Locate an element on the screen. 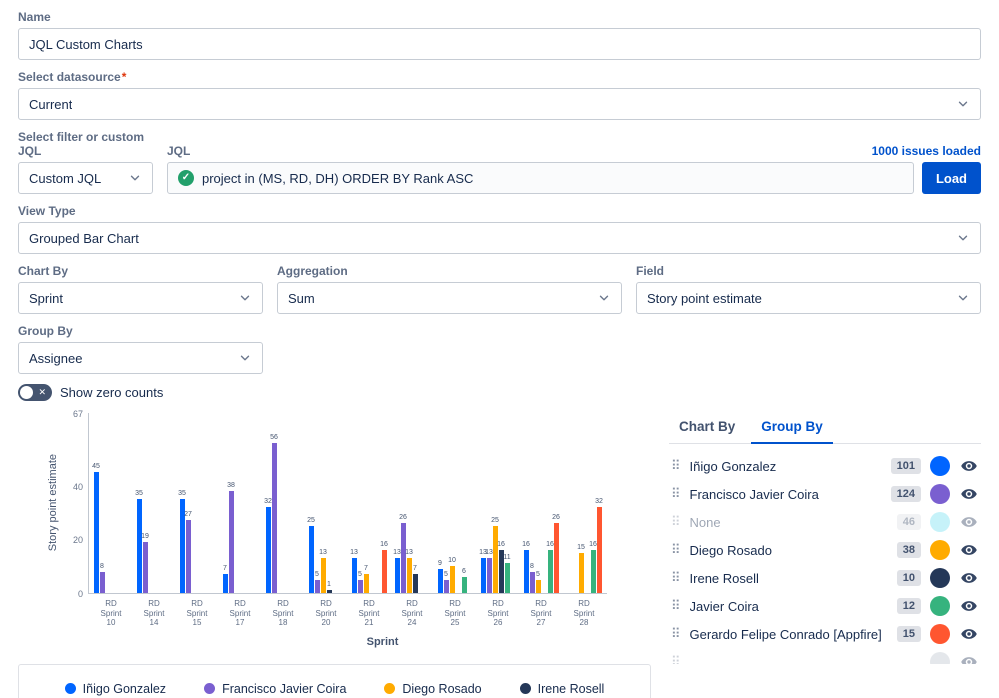 This screenshot has width=999, height=698. chart-by-select: Sprint is located at coordinates (140, 298).